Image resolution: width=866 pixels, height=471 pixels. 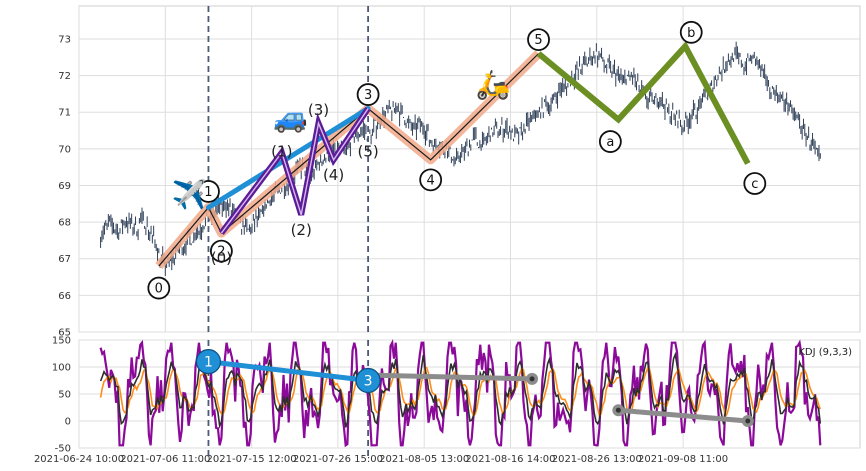 I want to click on inner-wave-label: (0), so click(x=221, y=258).